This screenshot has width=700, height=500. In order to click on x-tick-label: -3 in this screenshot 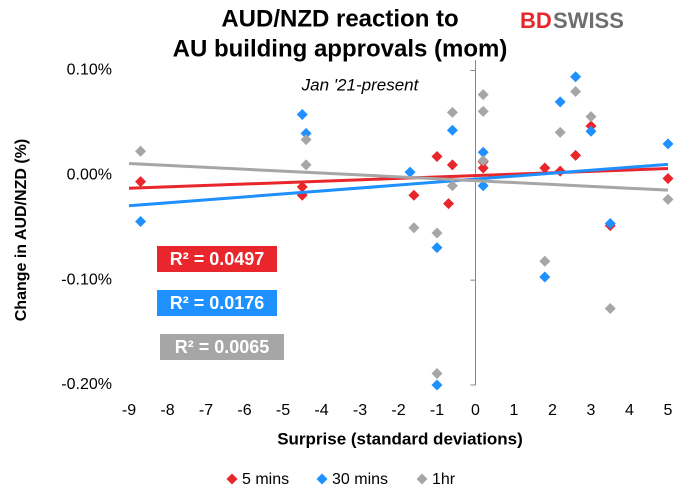, I will do `click(360, 410)`.